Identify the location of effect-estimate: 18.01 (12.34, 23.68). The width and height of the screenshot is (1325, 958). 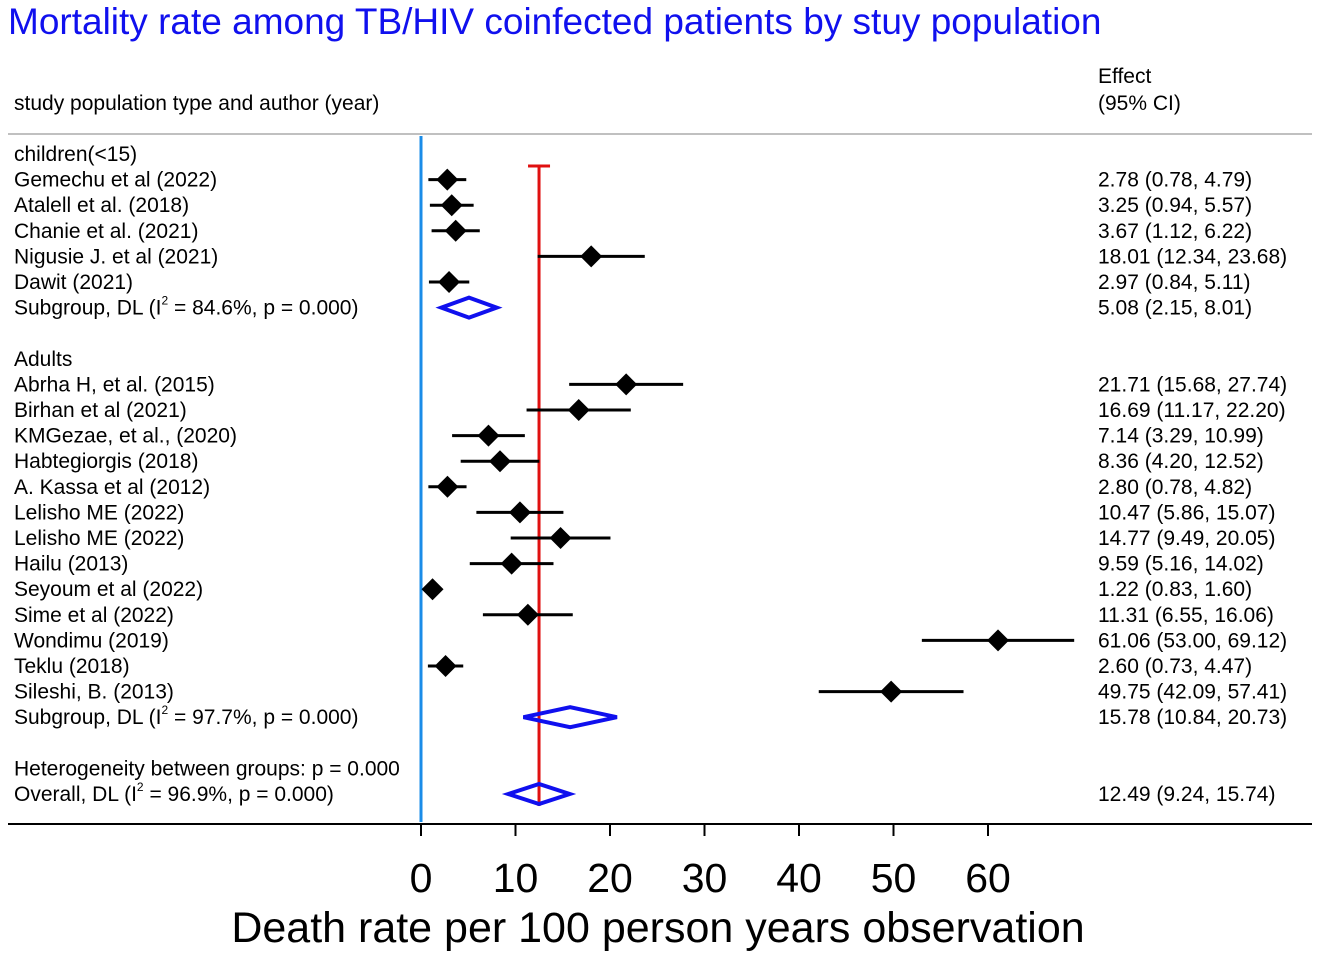
(1192, 256).